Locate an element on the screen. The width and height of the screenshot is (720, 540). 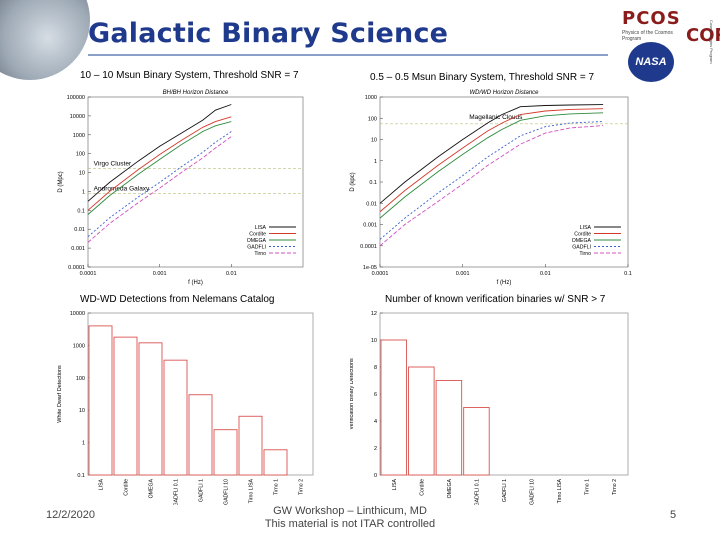
x-category-label: GADFLI 10 is located at coordinates (227, 492).